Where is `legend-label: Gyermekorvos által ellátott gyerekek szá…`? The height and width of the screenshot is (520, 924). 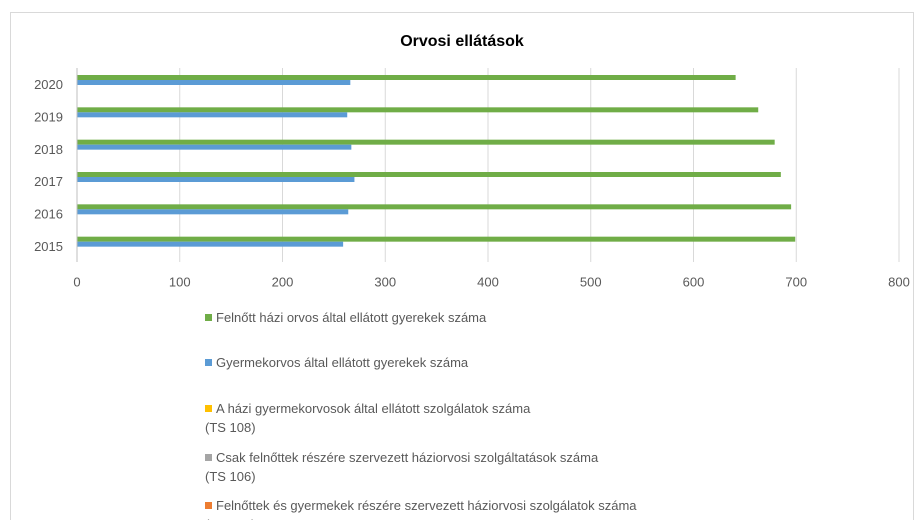 legend-label: Gyermekorvos által ellátott gyerekek szá… is located at coordinates (342, 362).